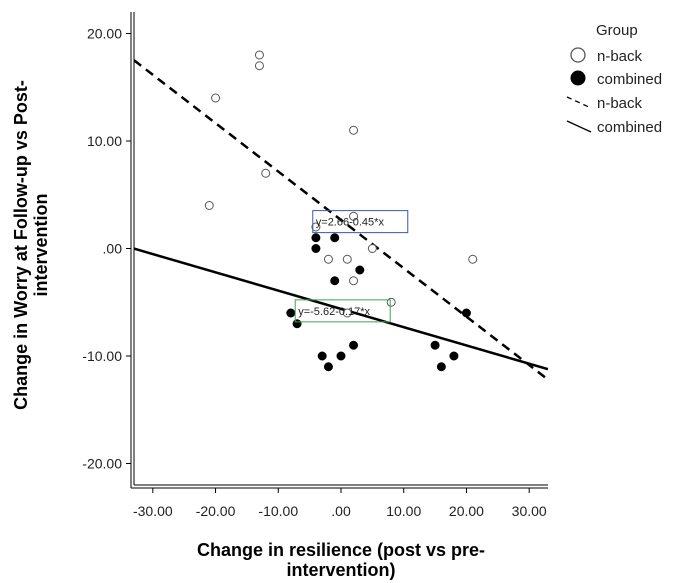 The width and height of the screenshot is (682, 583). Describe the element at coordinates (579, 102) in the screenshot. I see `legend-dashed-line-icon` at that location.